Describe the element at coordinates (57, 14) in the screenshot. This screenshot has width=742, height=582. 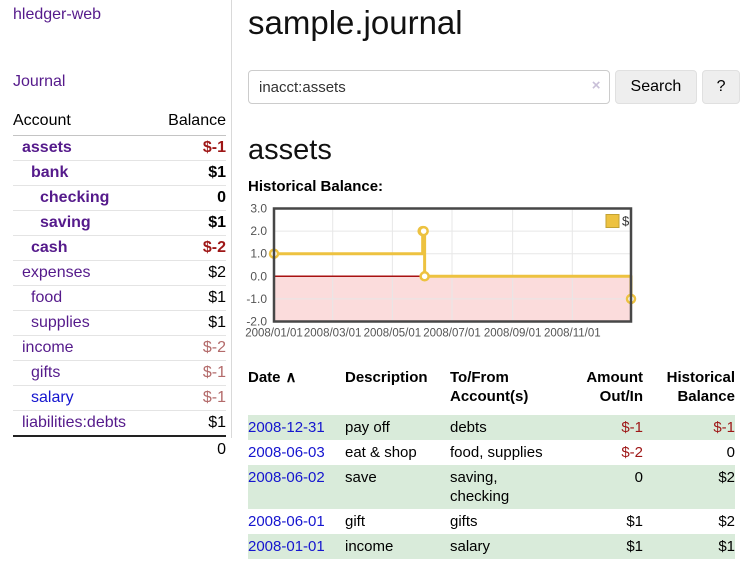
I see `app-brand-link: hledger-web` at that location.